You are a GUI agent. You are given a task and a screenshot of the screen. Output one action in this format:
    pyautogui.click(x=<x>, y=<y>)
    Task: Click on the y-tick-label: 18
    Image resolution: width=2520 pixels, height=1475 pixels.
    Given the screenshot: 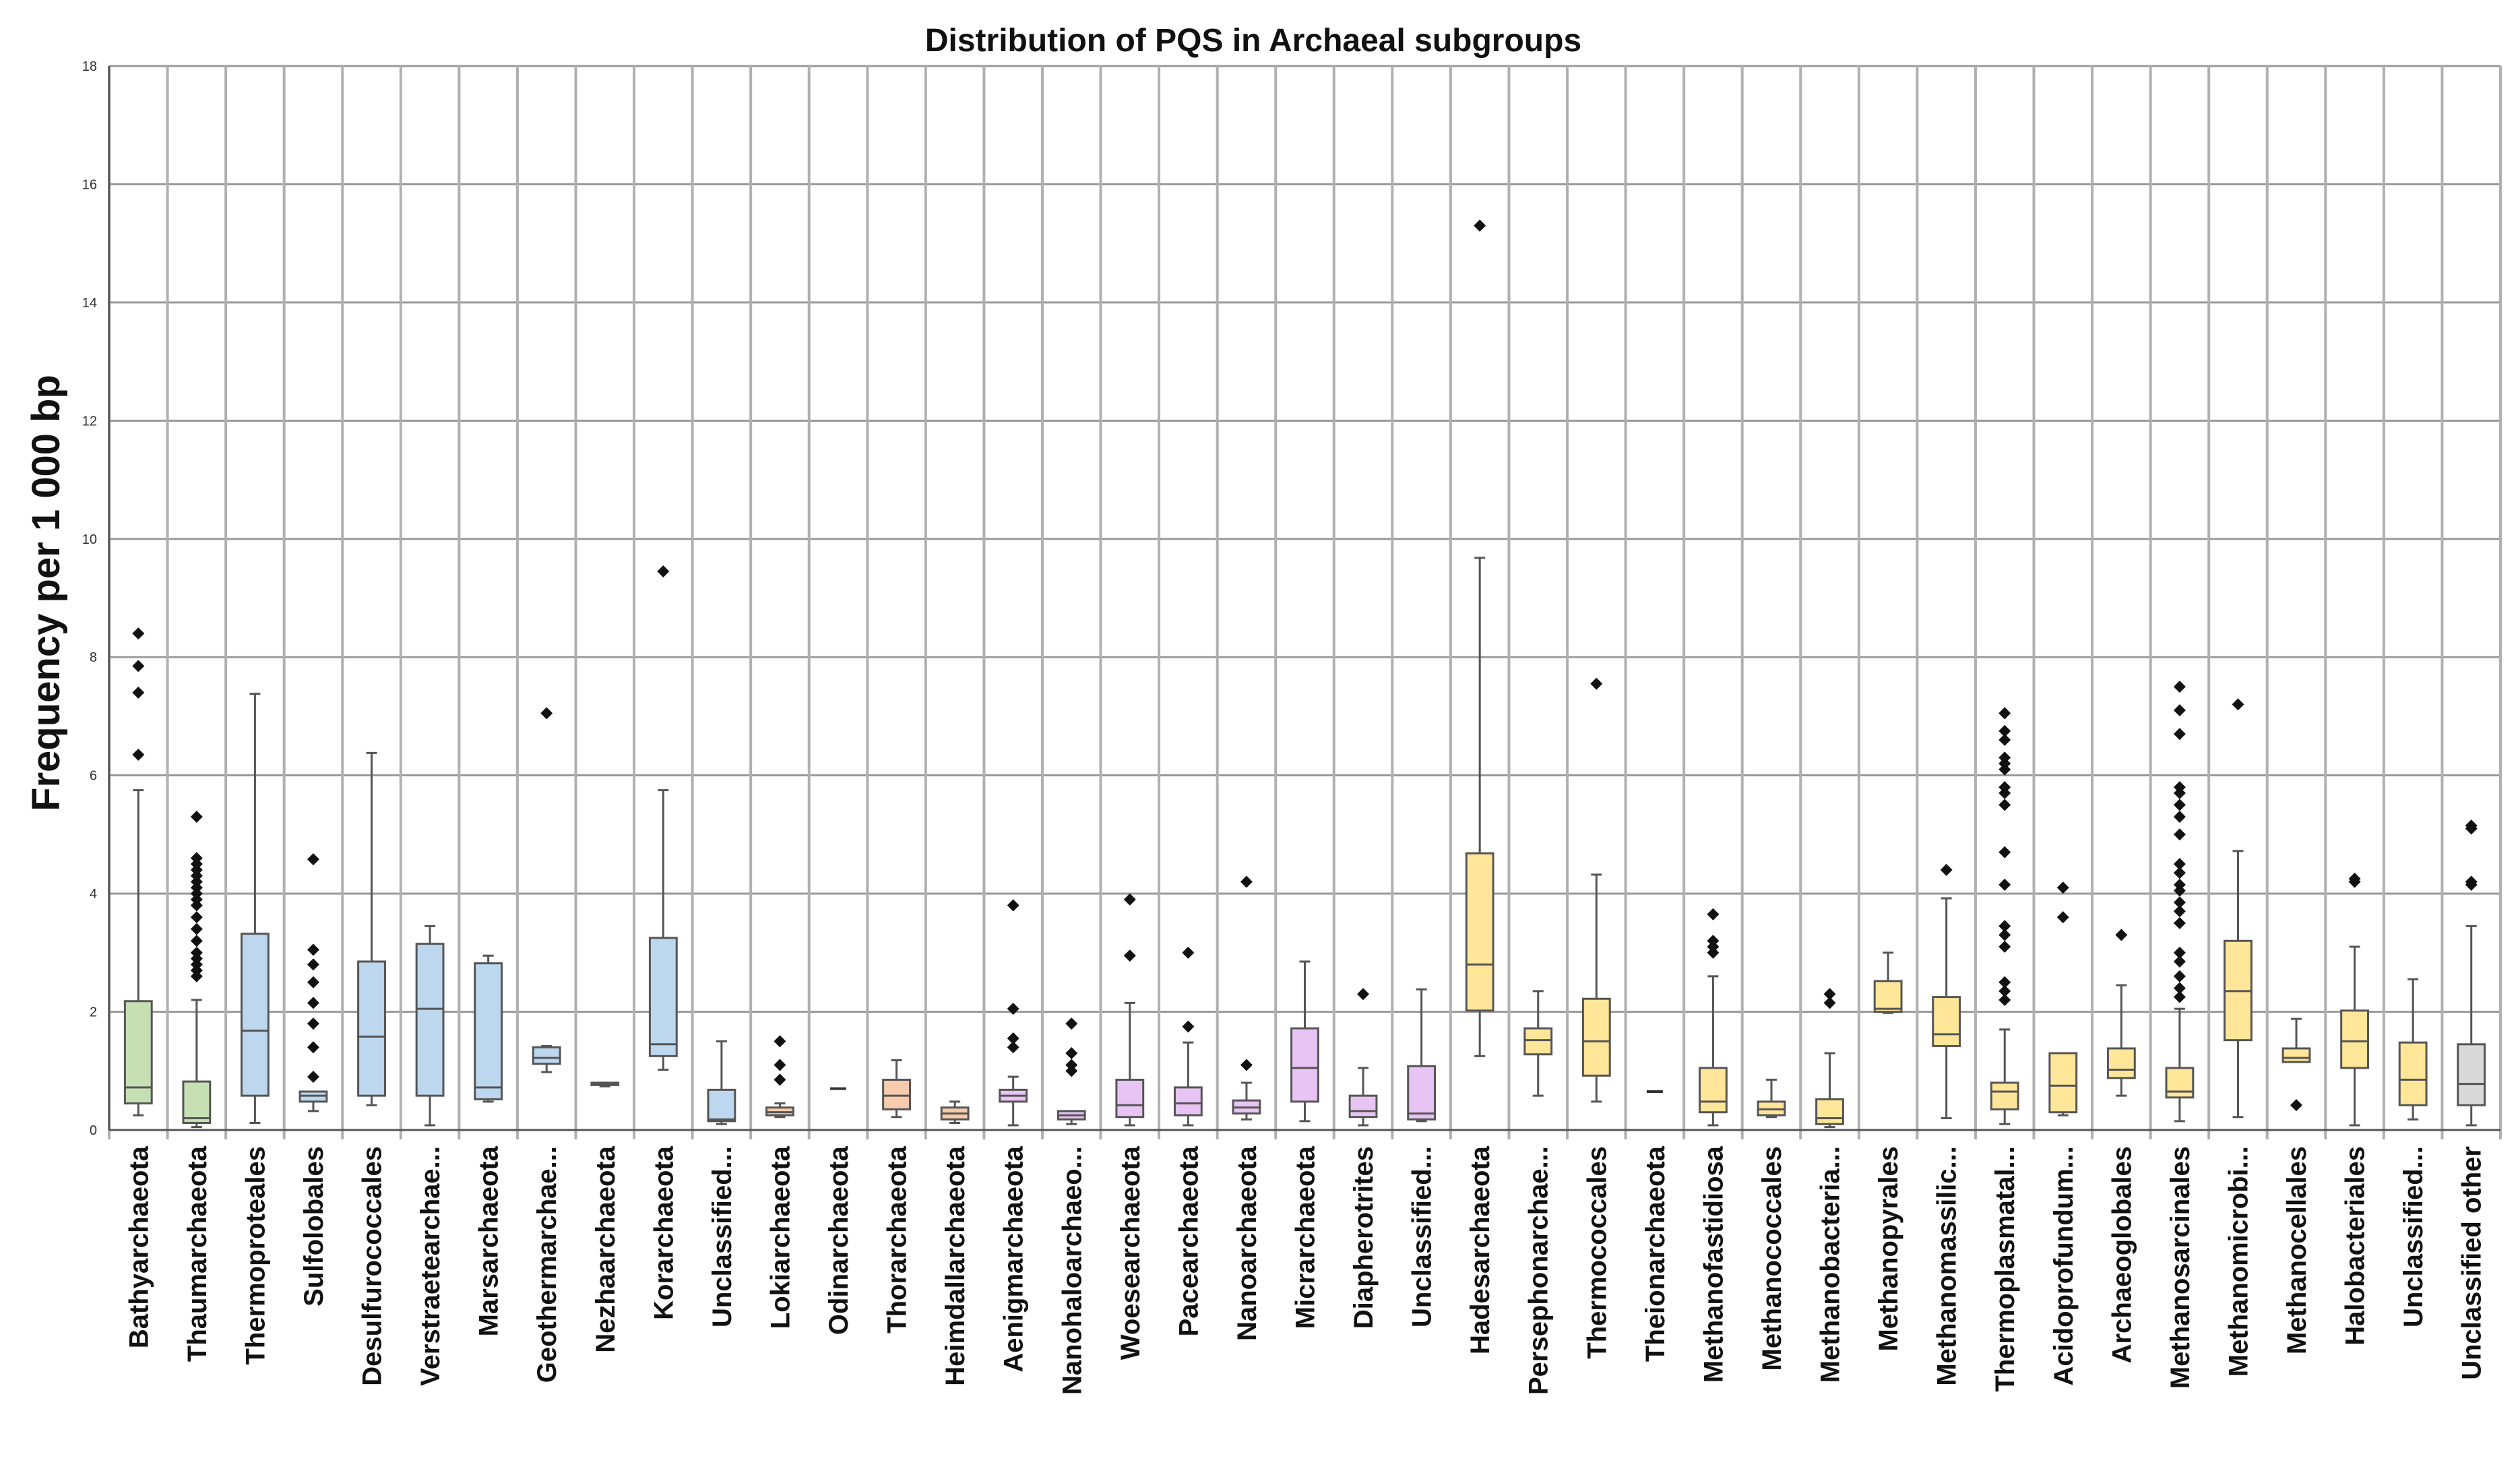 What is the action you would take?
    pyautogui.click(x=90, y=66)
    